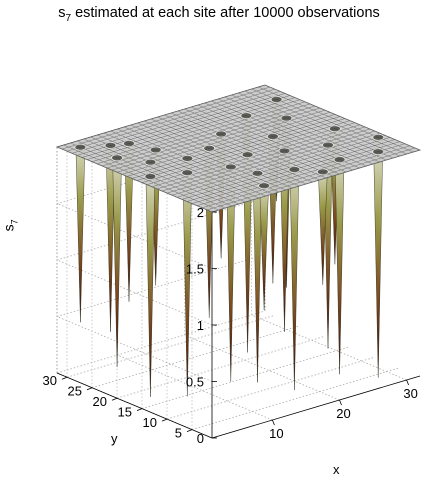 The height and width of the screenshot is (480, 438). I want to click on y-tick-label: 25, so click(75, 391).